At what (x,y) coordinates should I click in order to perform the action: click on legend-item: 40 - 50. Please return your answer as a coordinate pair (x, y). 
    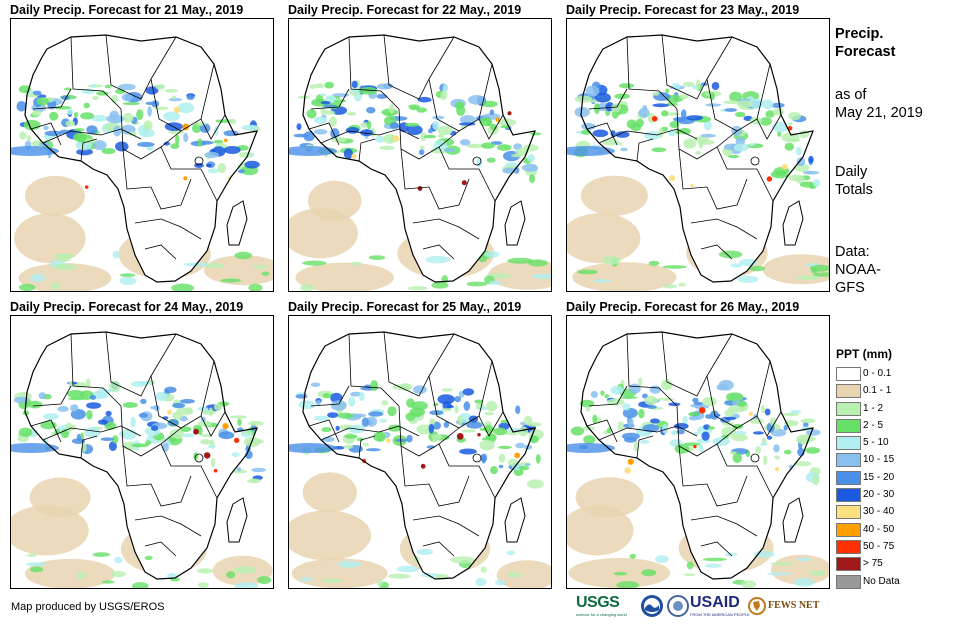
    Looking at the image, I should click on (901, 530).